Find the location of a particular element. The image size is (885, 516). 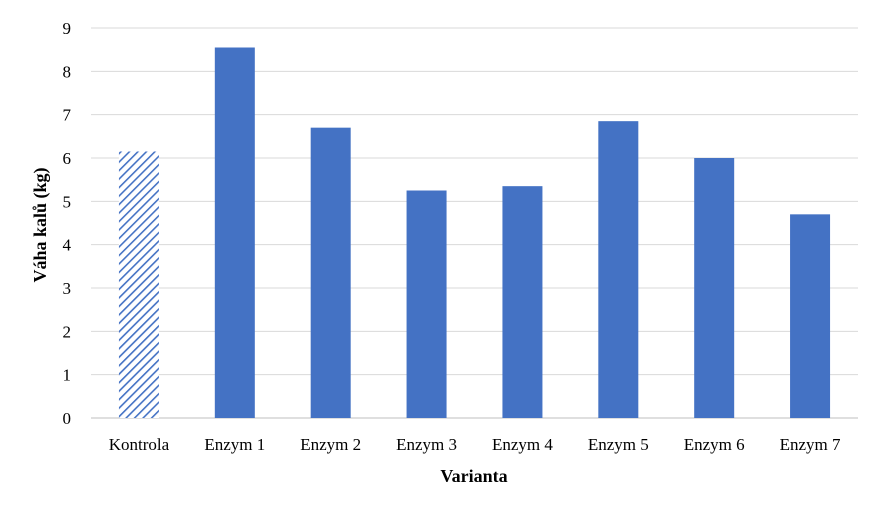

x-tick-label: Enzym 6 is located at coordinates (714, 444).